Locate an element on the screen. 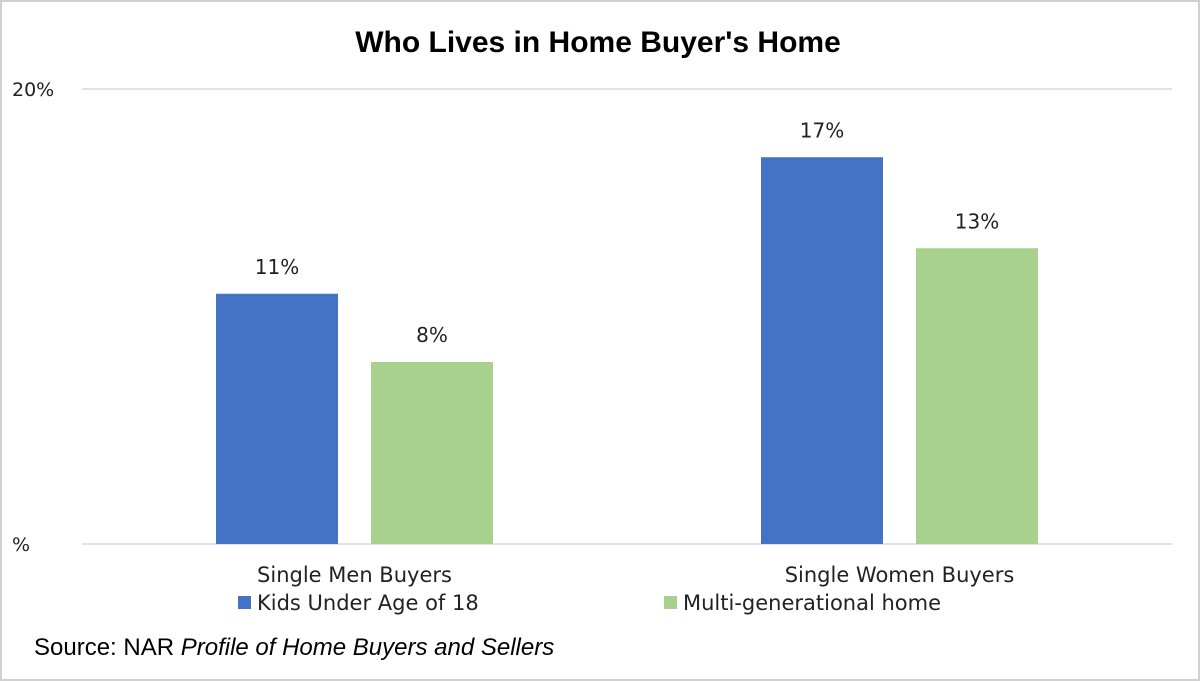 The width and height of the screenshot is (1200, 681). data-label: 17% is located at coordinates (822, 130).